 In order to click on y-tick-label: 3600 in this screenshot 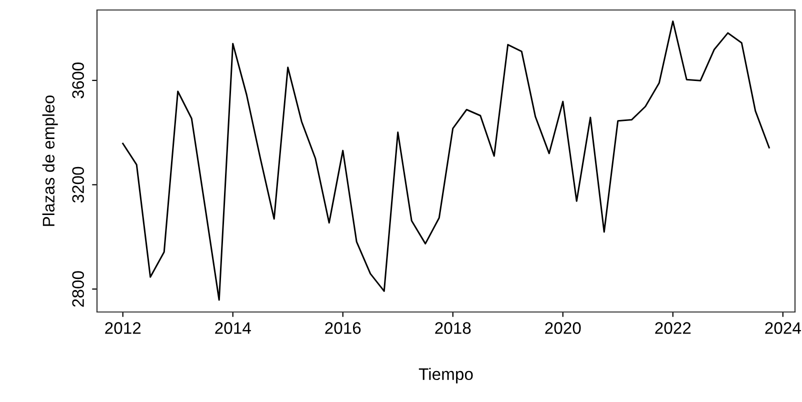, I will do `click(78, 80)`.